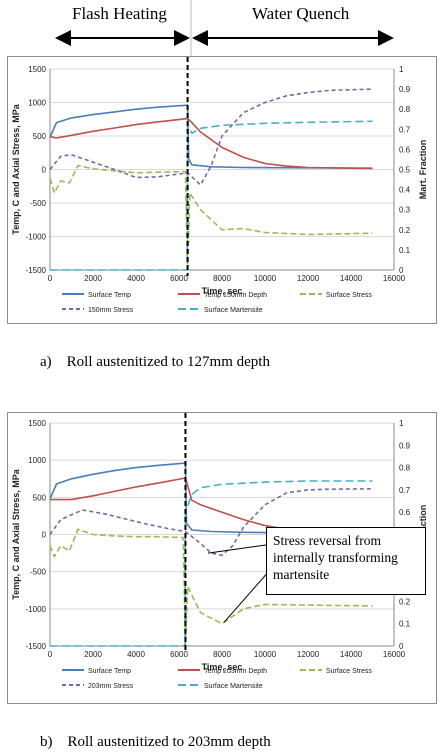  Describe the element at coordinates (301, 13) in the screenshot. I see `phase-label-water-quench: Water Quench` at that location.